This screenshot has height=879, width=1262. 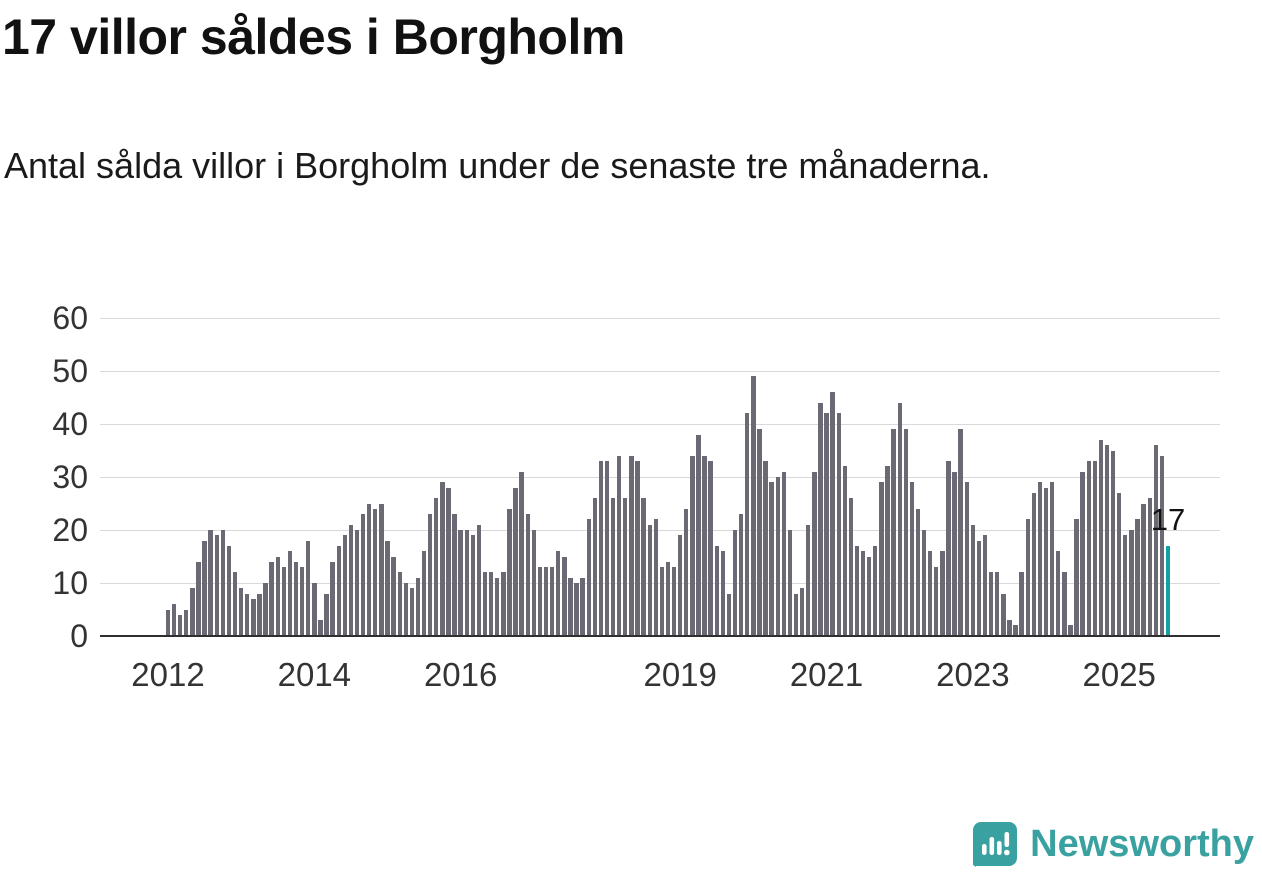 I want to click on y-axis-tick-label: 20, so click(x=70, y=530).